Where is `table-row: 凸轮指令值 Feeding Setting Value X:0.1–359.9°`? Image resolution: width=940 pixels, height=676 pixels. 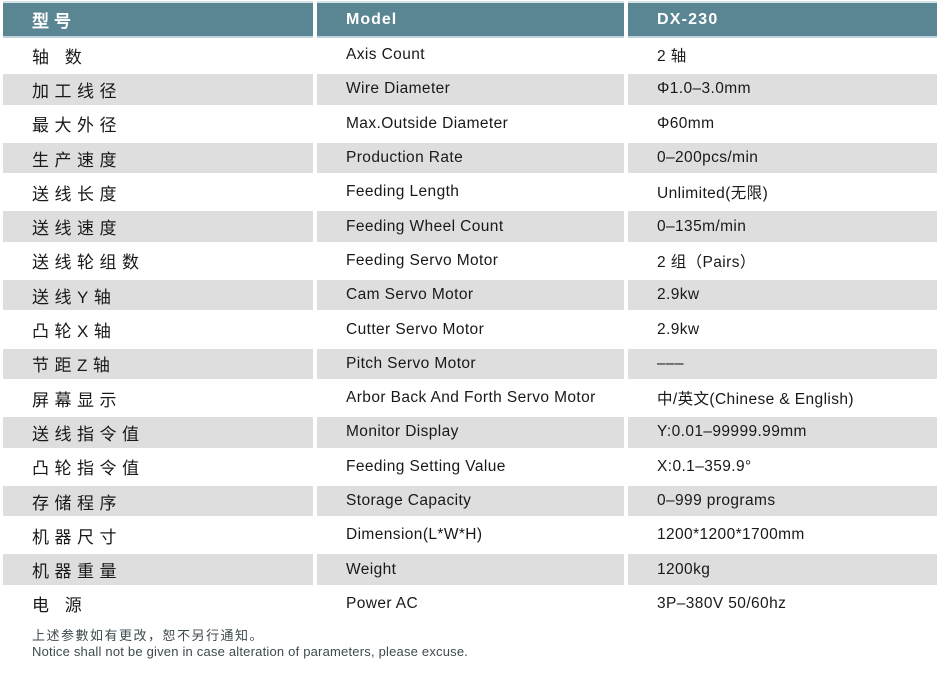
table-row: 凸轮指令值 Feeding Setting Value X:0.1–359.9° is located at coordinates (470, 467).